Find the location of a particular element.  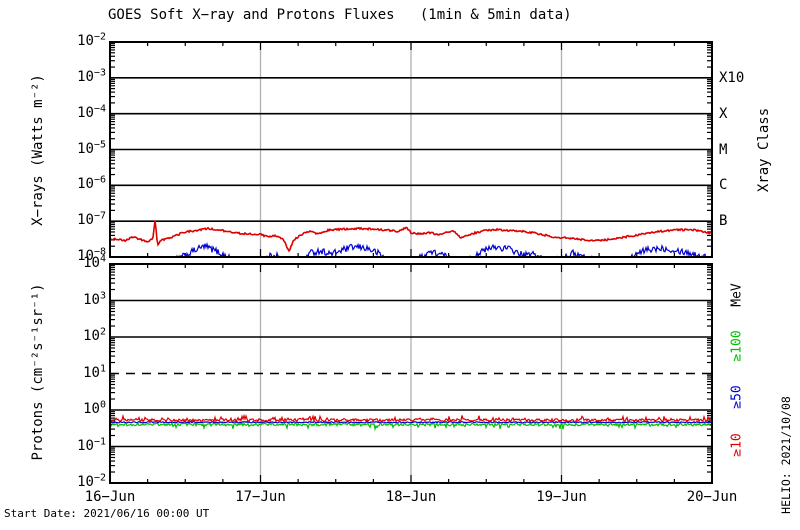

y-tick-label: 10⁰ is located at coordinates (94, 408).